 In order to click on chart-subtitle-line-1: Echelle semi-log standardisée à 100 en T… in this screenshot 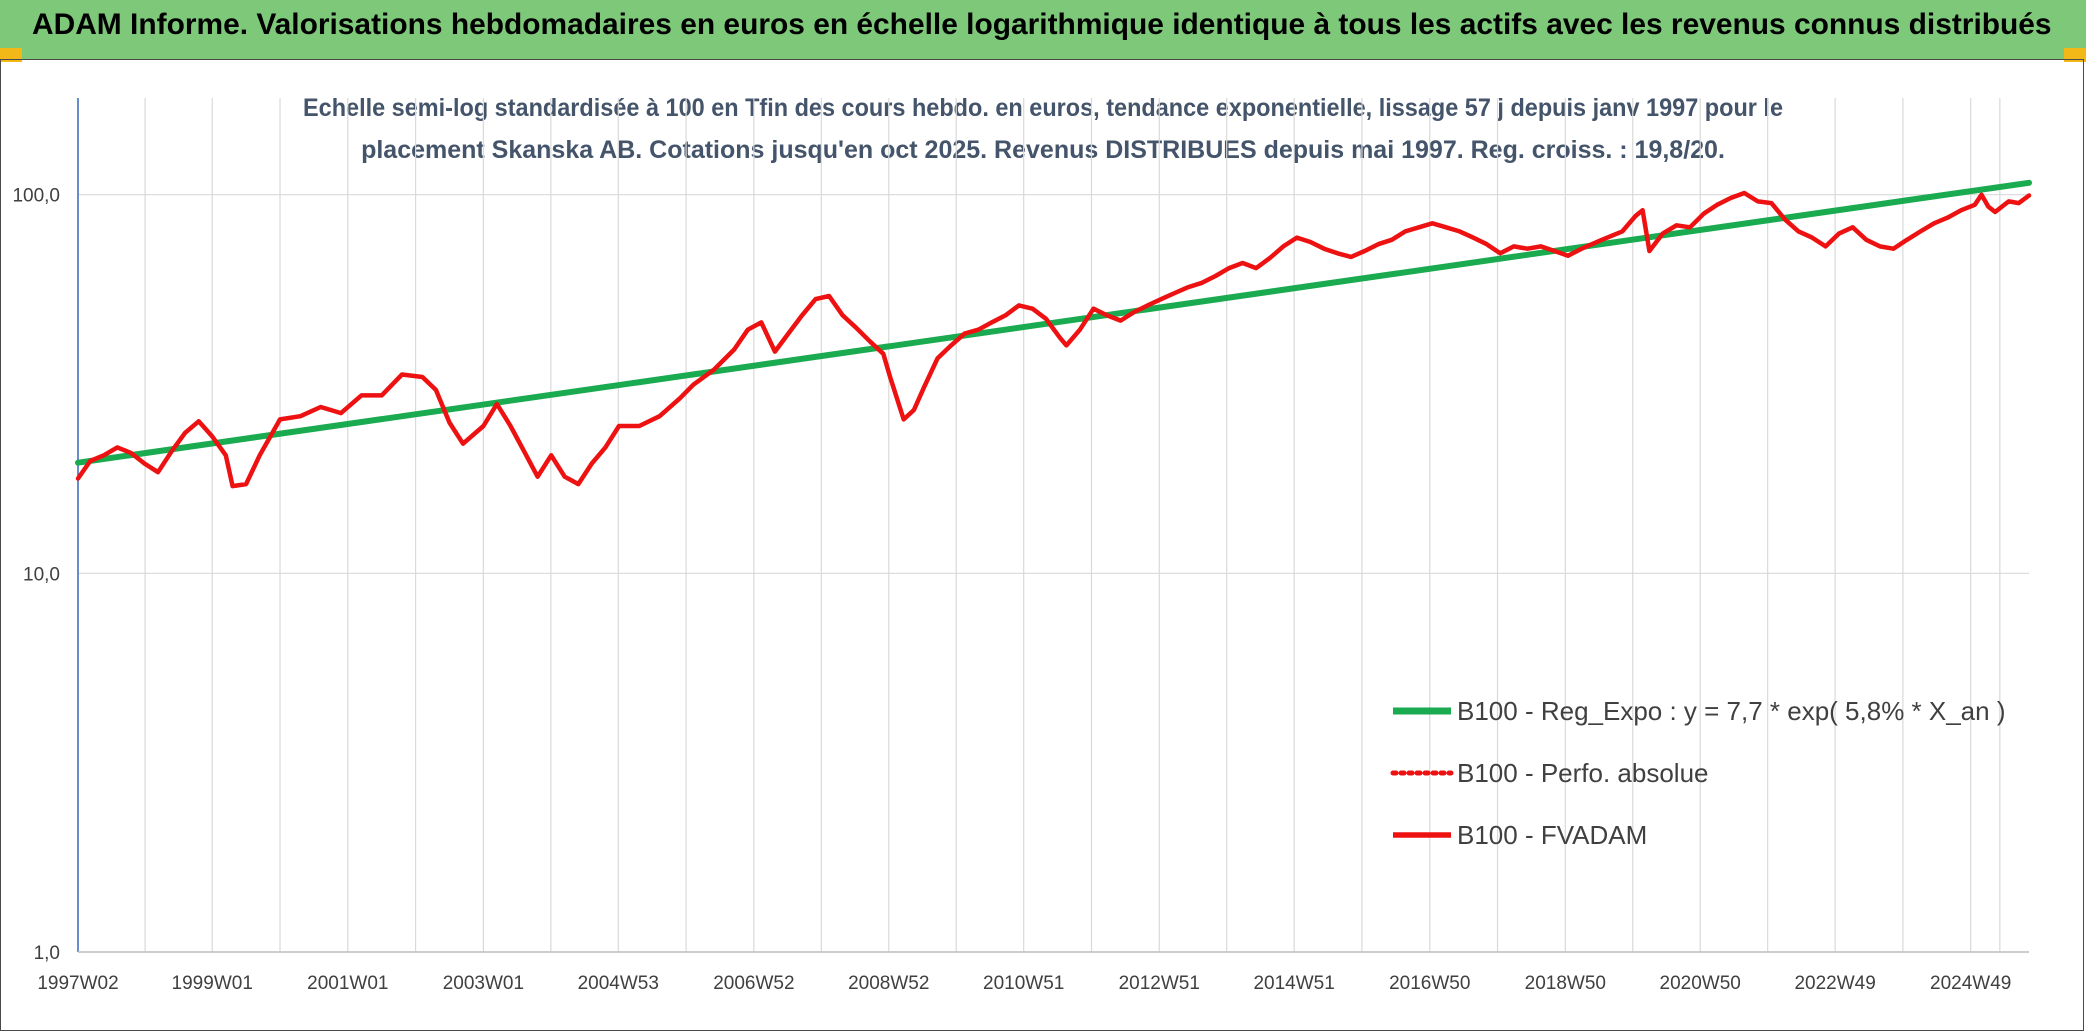, I will do `click(1043, 108)`.